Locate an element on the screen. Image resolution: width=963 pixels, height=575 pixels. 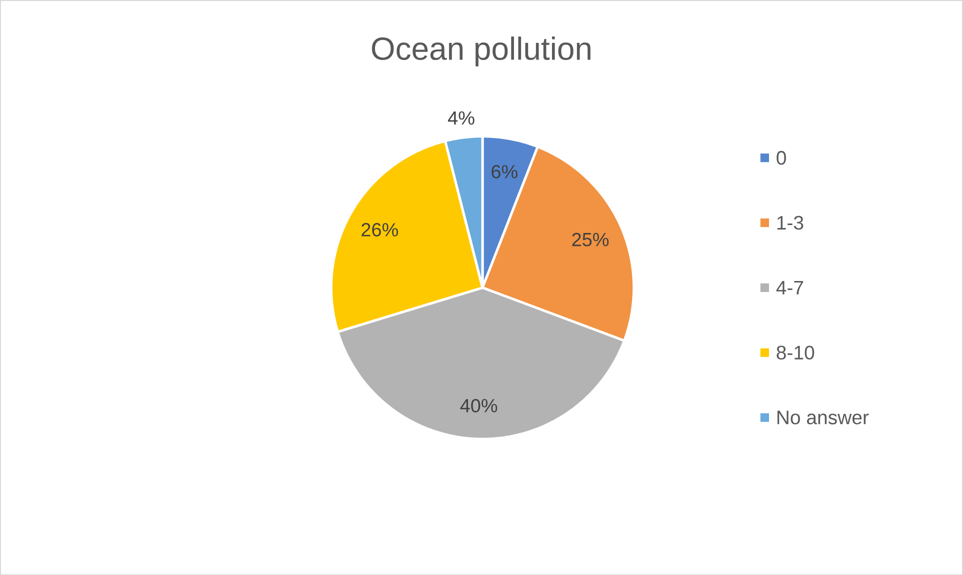
data-label: 26% is located at coordinates (380, 229).